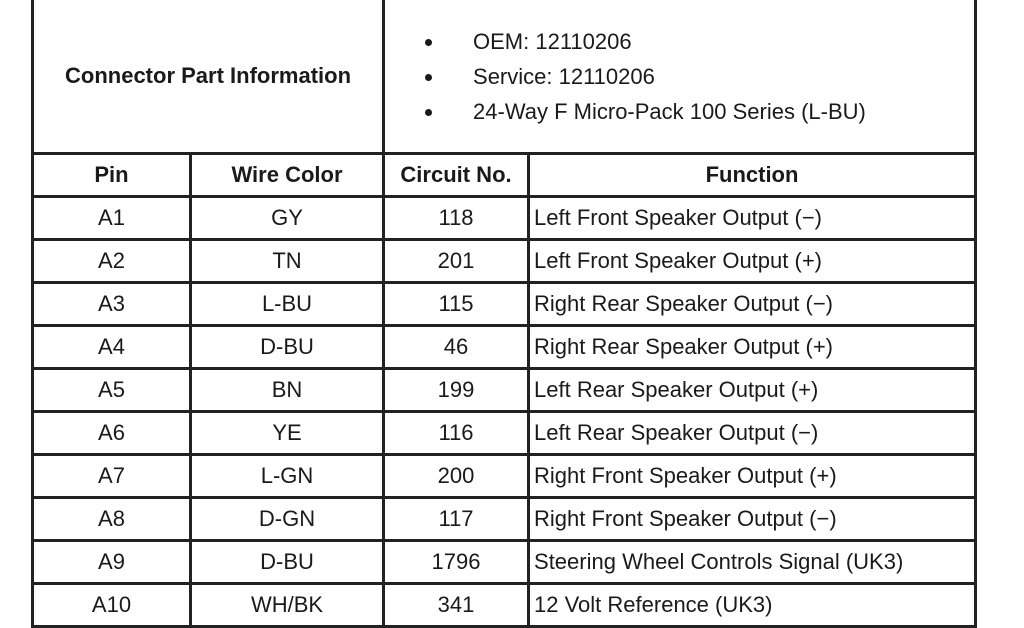 Image resolution: width=1024 pixels, height=628 pixels. I want to click on cell-circuit-no: 116, so click(456, 433).